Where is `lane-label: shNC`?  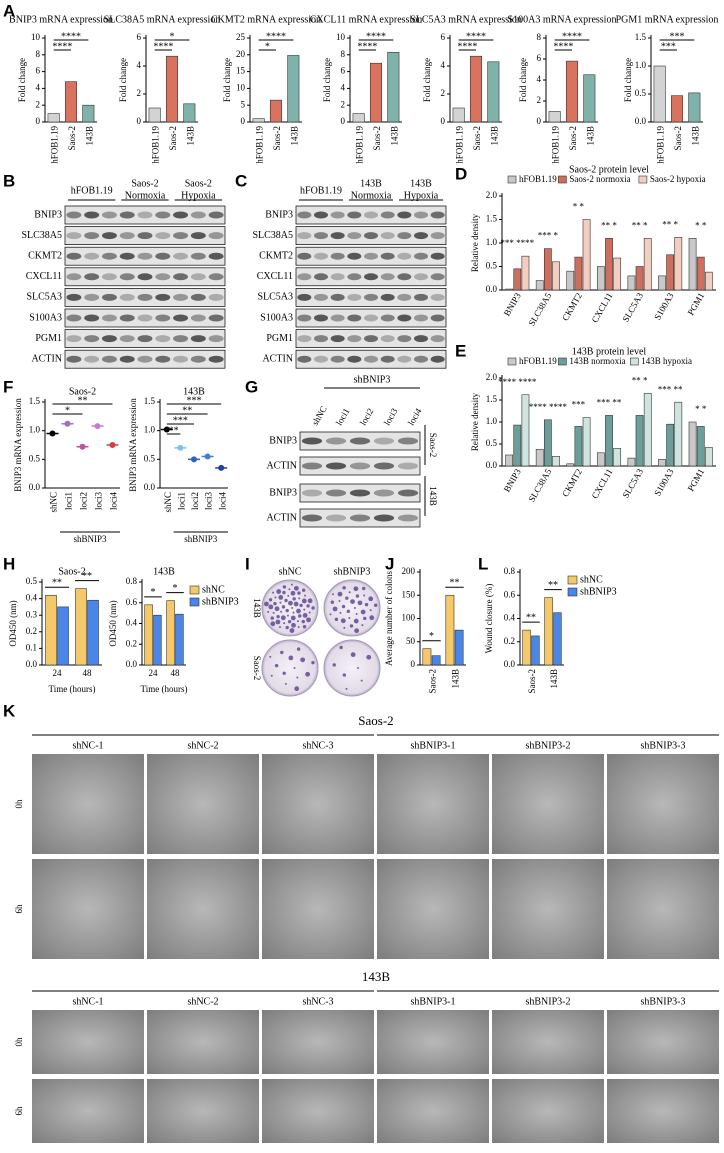
lane-label: shNC is located at coordinates (319, 415).